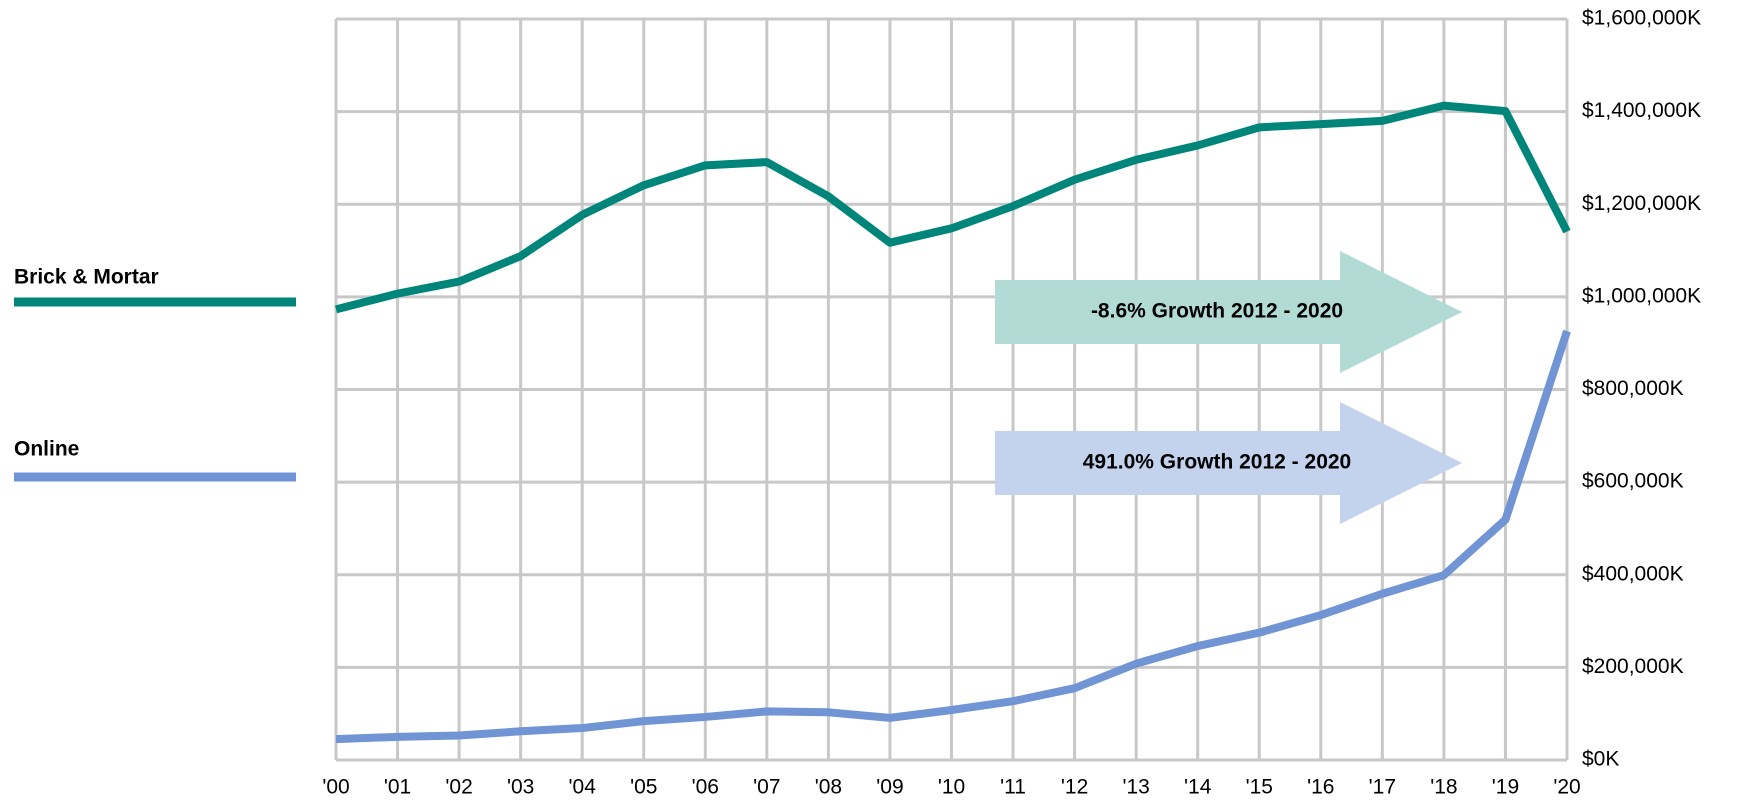  What do you see at coordinates (520, 787) in the screenshot?
I see `x-tick-label: '03` at bounding box center [520, 787].